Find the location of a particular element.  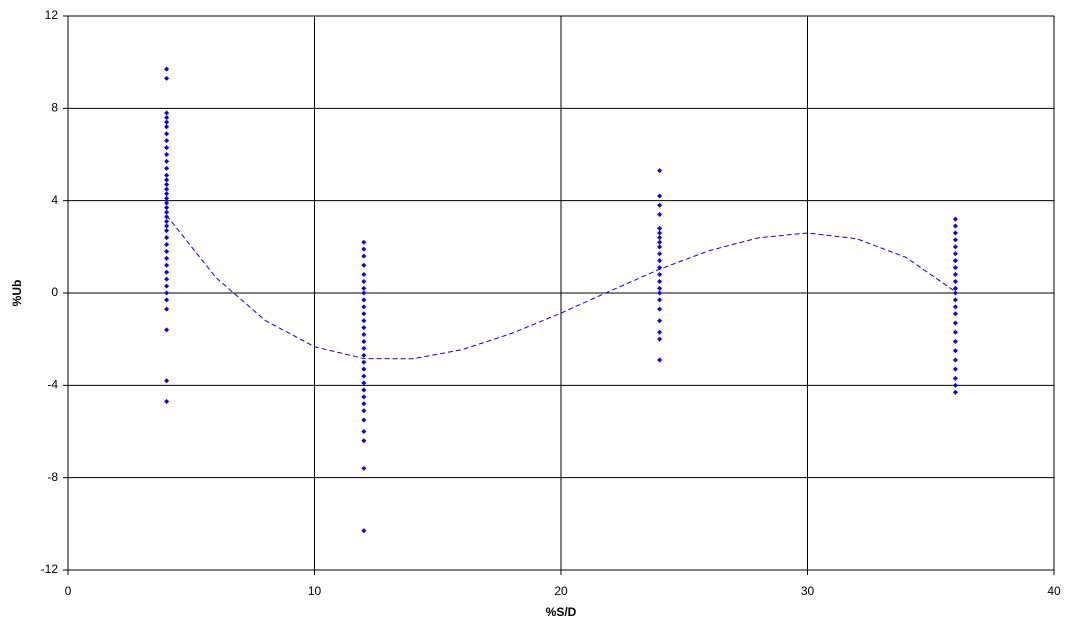

x-axis-title: %S/D is located at coordinates (561, 612).